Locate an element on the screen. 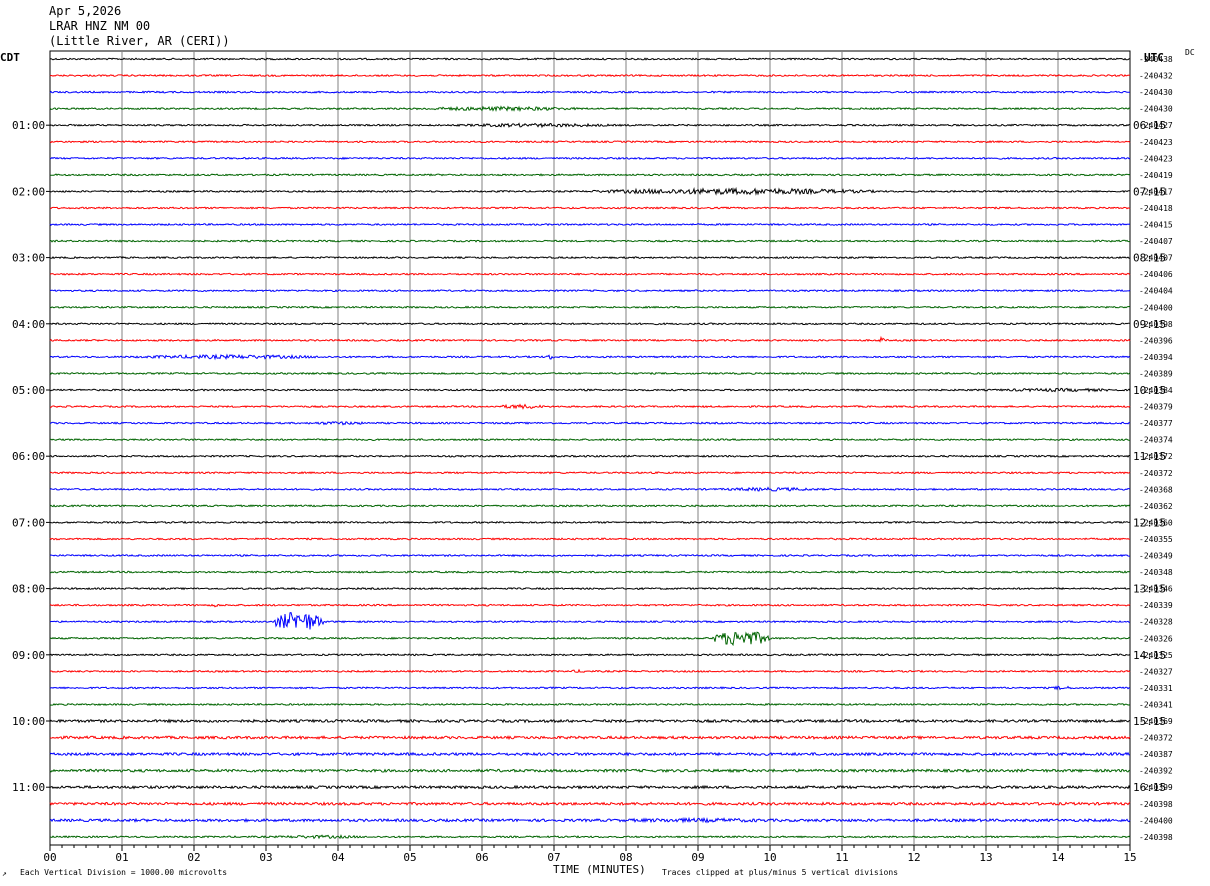 Image resolution: width=1210 pixels, height=886 pixels. dc-offset-label: -240377 is located at coordinates (1156, 423).